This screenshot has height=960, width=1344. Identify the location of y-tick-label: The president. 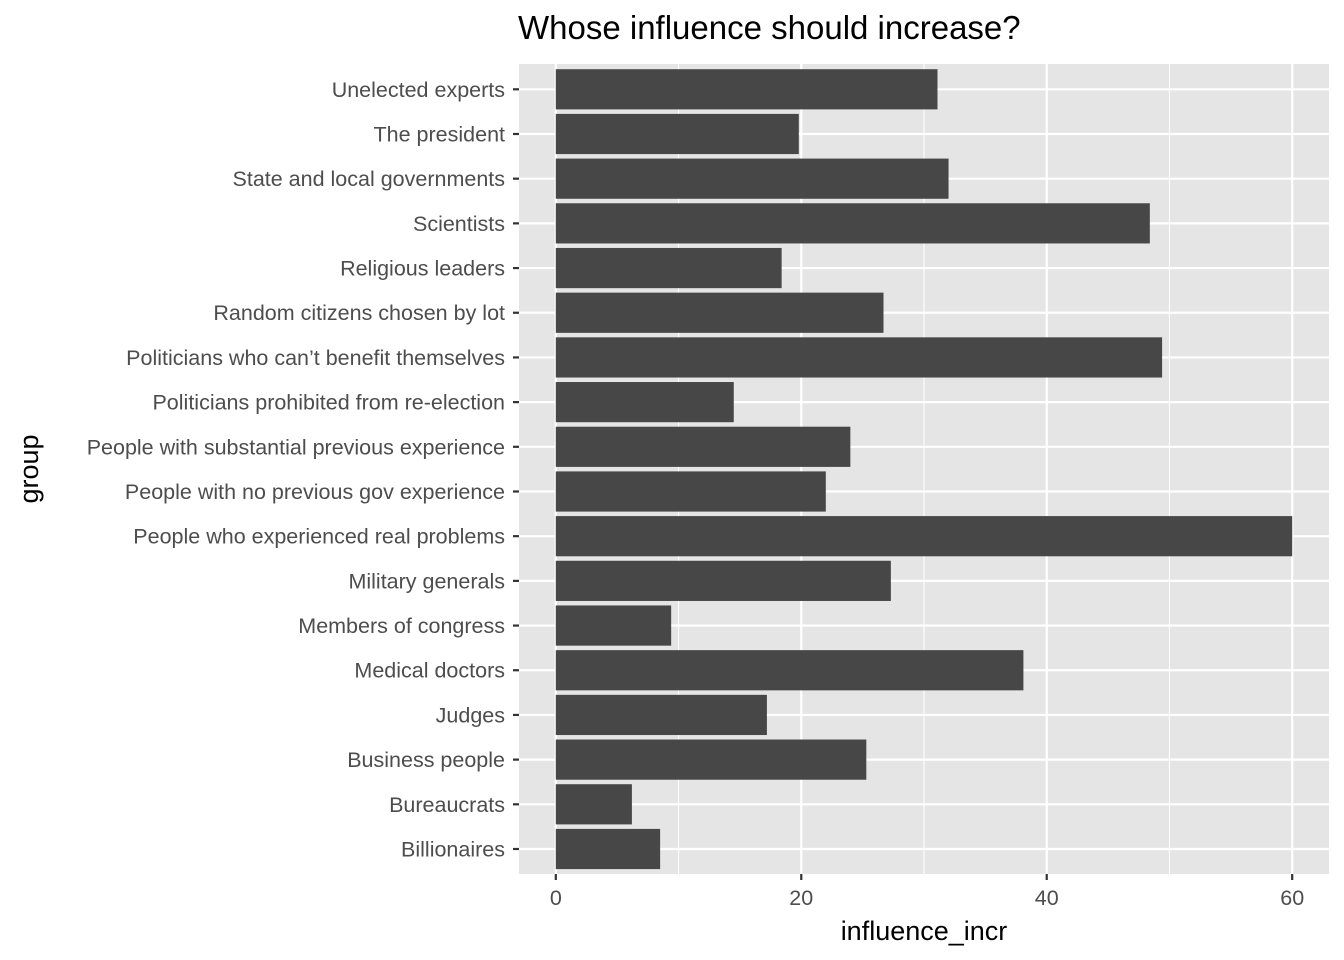
(439, 134).